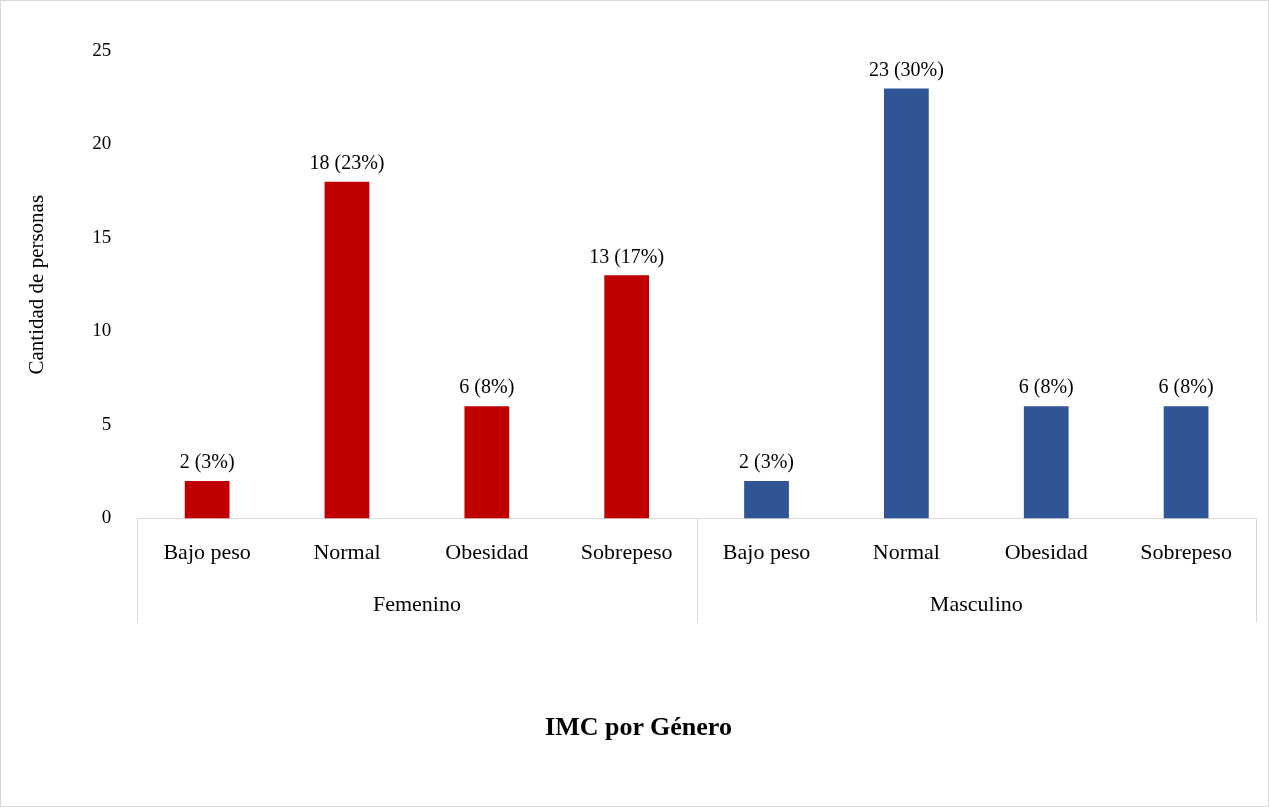 The height and width of the screenshot is (807, 1269). What do you see at coordinates (416, 604) in the screenshot?
I see `text: Femenino` at bounding box center [416, 604].